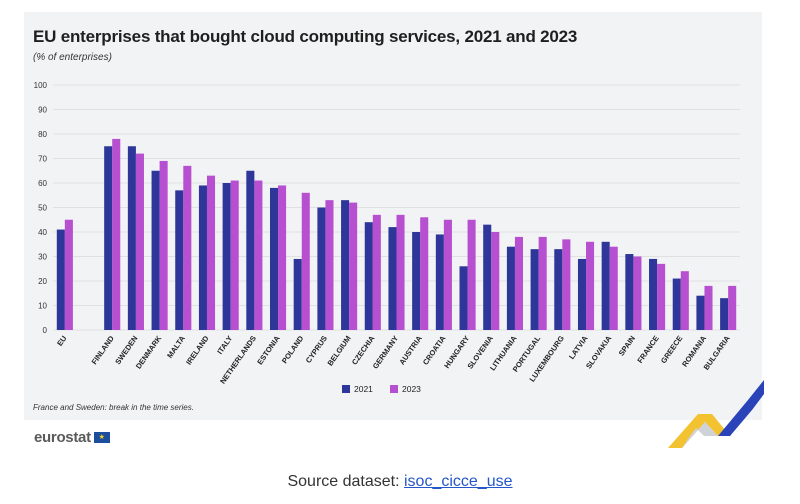 This screenshot has height=504, width=800. I want to click on y-tick-label: 90, so click(42, 110).